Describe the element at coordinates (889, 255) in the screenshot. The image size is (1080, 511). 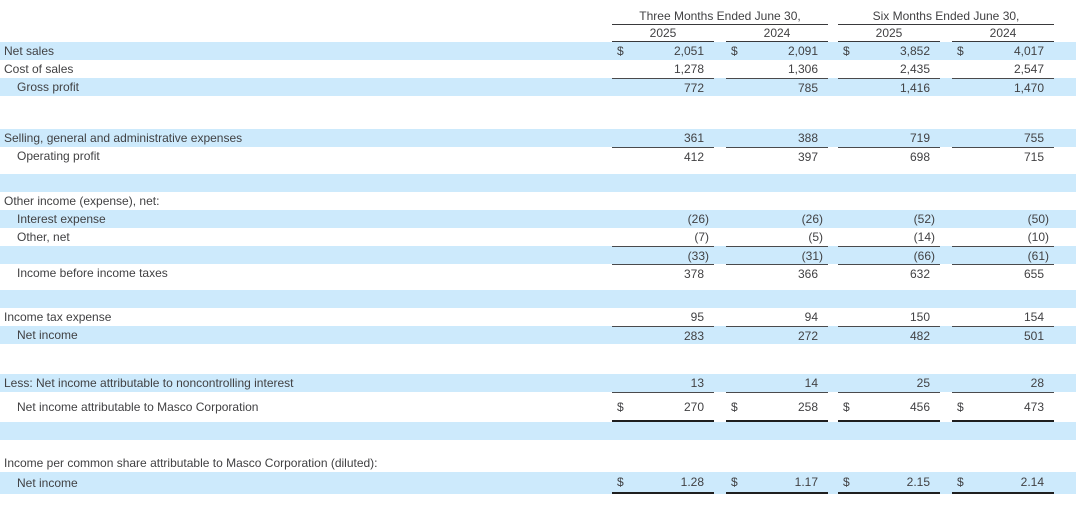
I see `value-cell: (66)` at that location.